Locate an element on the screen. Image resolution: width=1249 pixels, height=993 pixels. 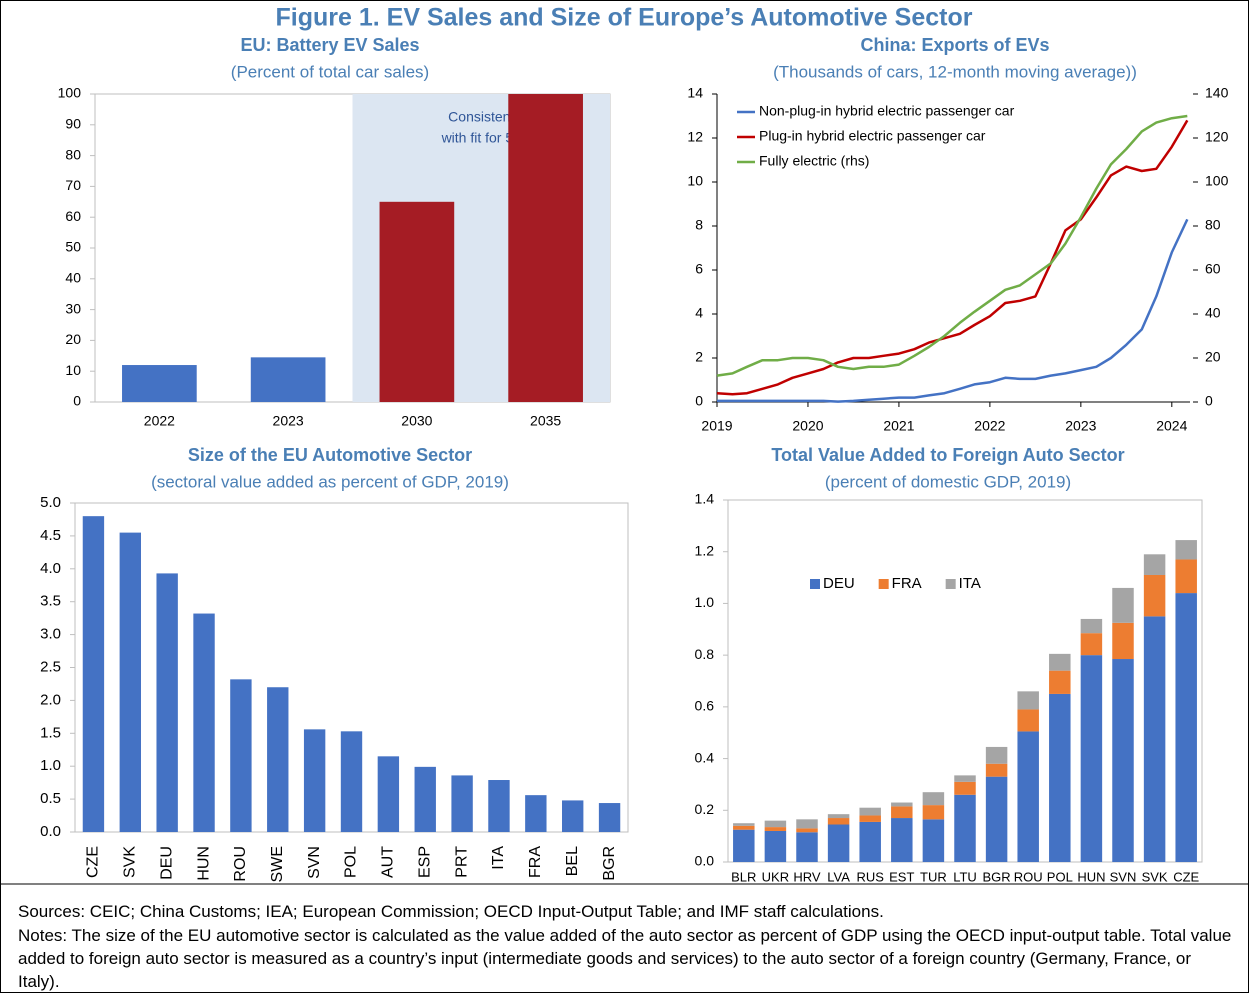
y-tick-label: 14 is located at coordinates (695, 93).